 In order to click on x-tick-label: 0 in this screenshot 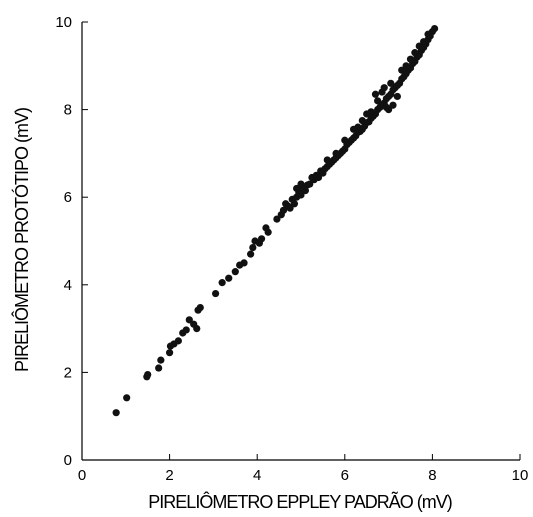, I will do `click(82, 475)`.